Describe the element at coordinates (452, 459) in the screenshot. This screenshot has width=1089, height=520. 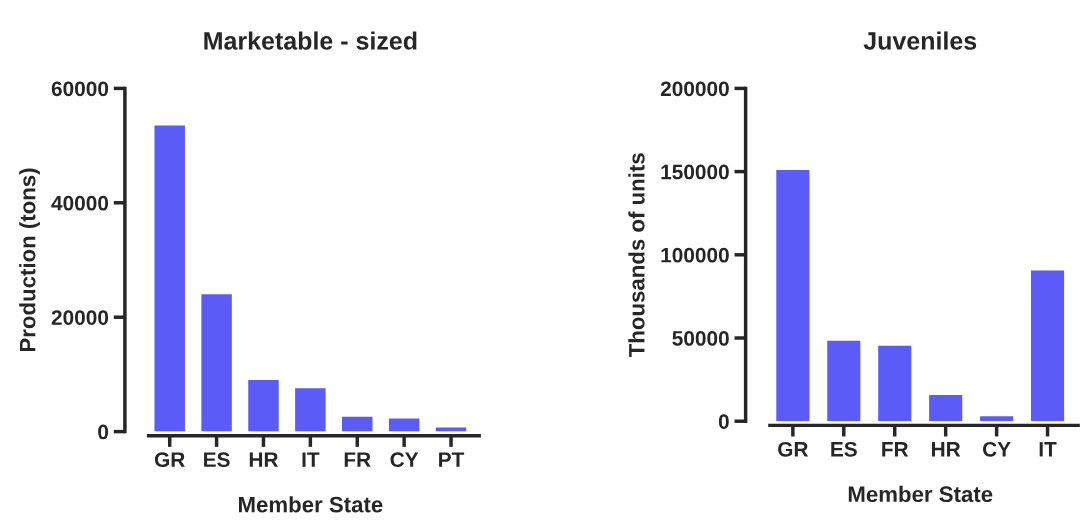
I see `x-tick-label: PT` at that location.